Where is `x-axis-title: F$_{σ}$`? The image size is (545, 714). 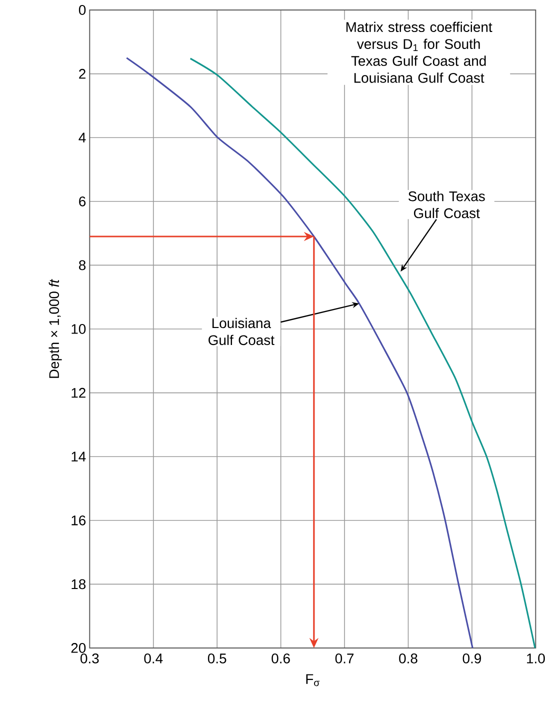
x-axis-title: F$_{σ}$ is located at coordinates (313, 680).